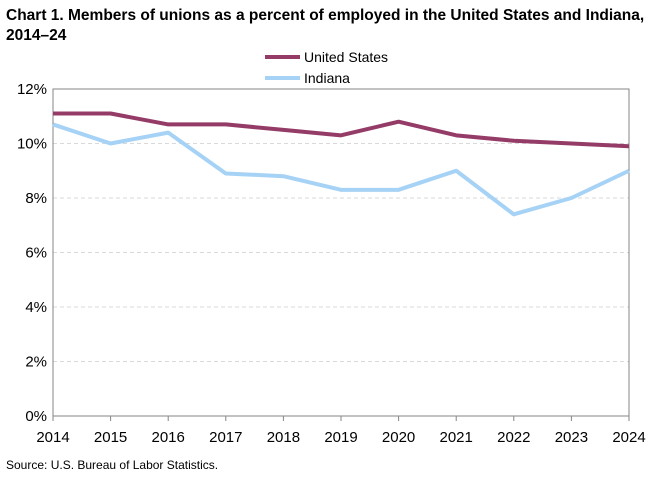 This screenshot has width=661, height=480. I want to click on source-note: Source: U.S. Bureau of Labor Statistics., so click(112, 465).